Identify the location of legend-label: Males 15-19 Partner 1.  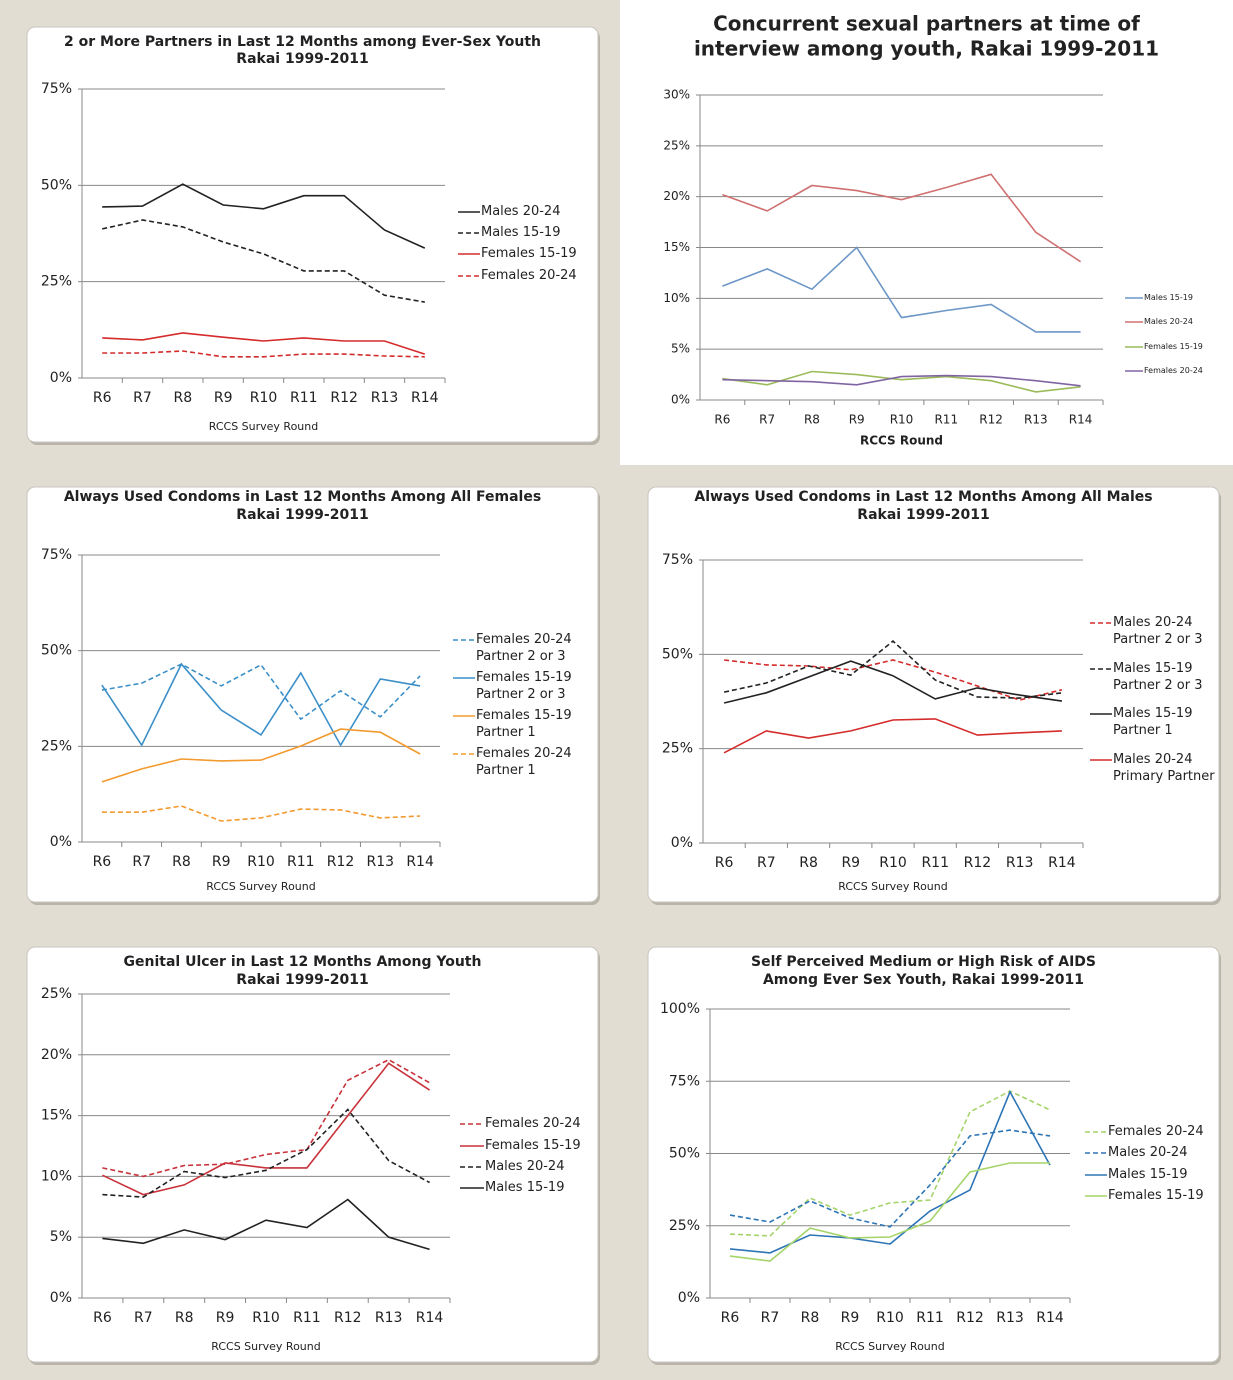
(1153, 722).